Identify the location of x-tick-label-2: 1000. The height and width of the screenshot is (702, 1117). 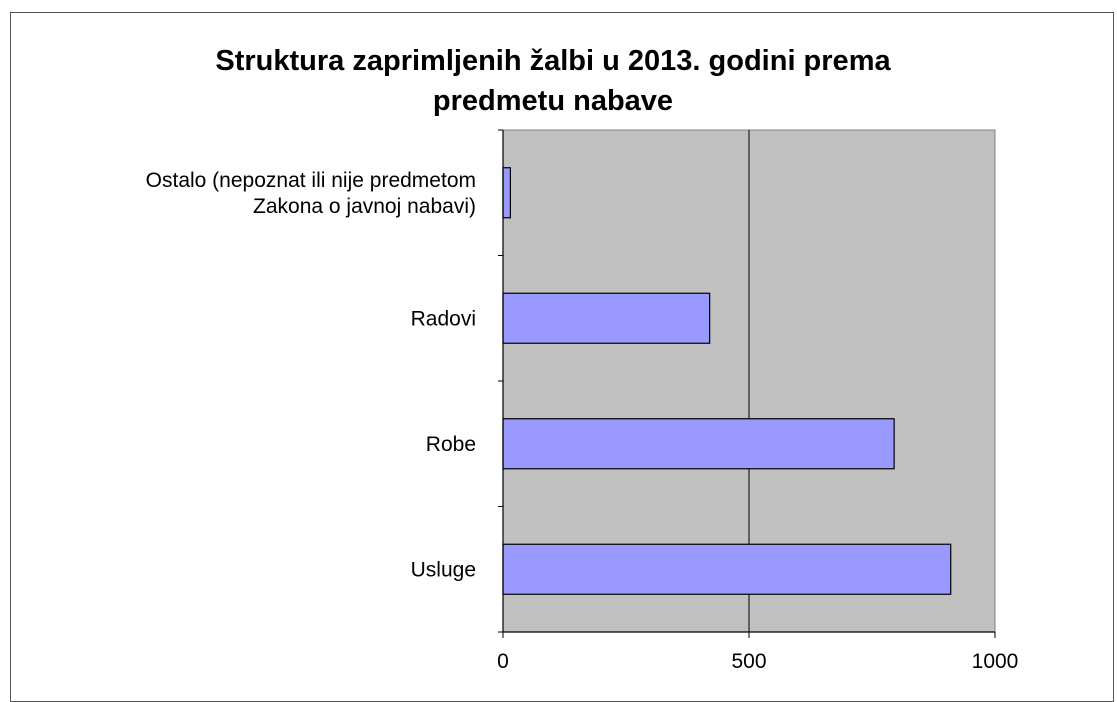
(995, 661).